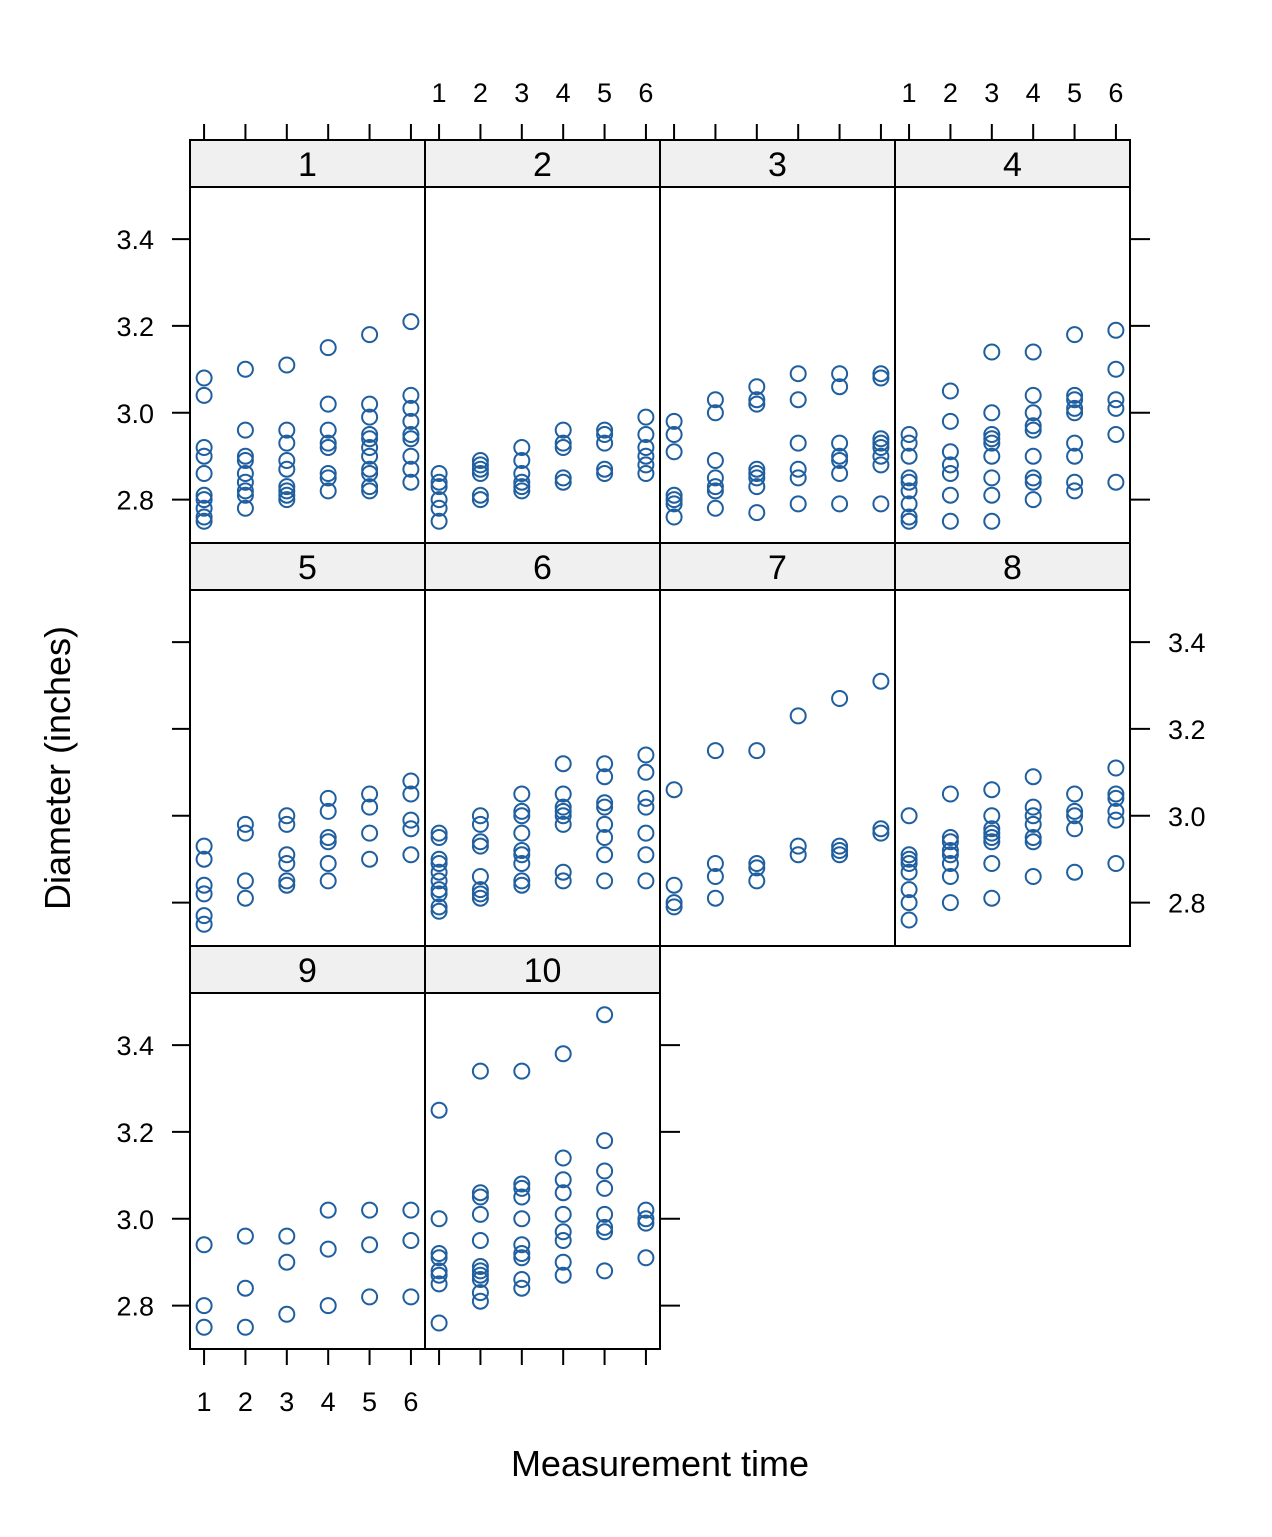 The width and height of the screenshot is (1272, 1537). I want to click on x-tick-label: 6, so click(410, 1402).